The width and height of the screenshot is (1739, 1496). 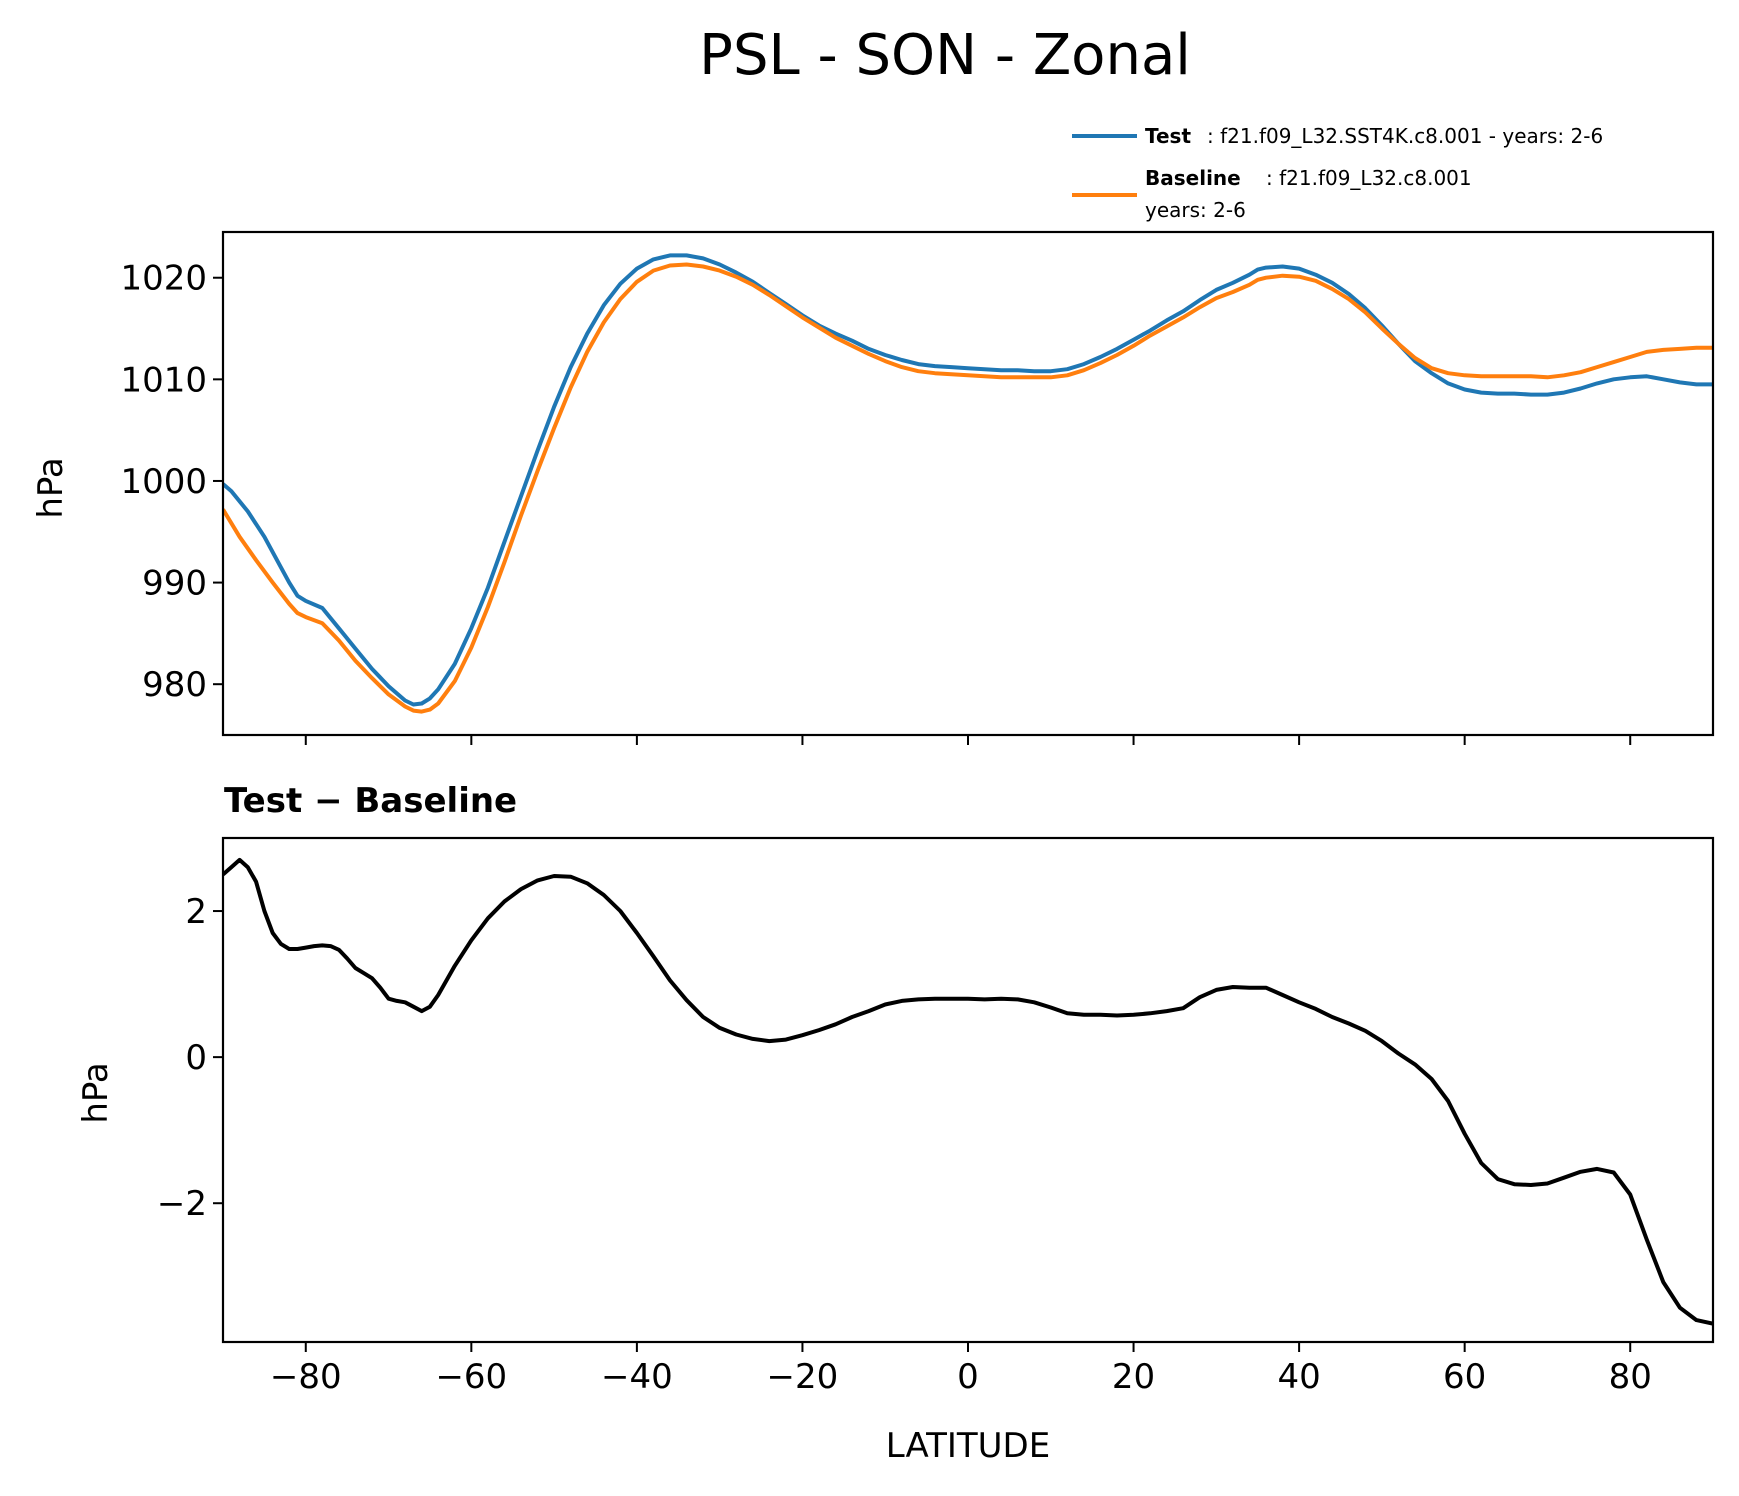 I want to click on bottom-xtick-label: 0, so click(x=968, y=1377).